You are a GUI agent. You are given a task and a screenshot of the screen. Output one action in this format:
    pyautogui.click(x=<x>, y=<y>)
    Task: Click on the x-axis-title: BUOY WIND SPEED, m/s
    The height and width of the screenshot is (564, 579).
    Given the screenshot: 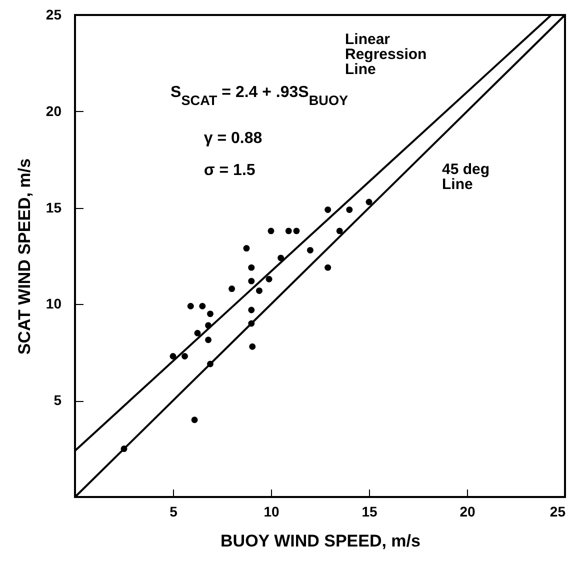 What is the action you would take?
    pyautogui.click(x=320, y=541)
    